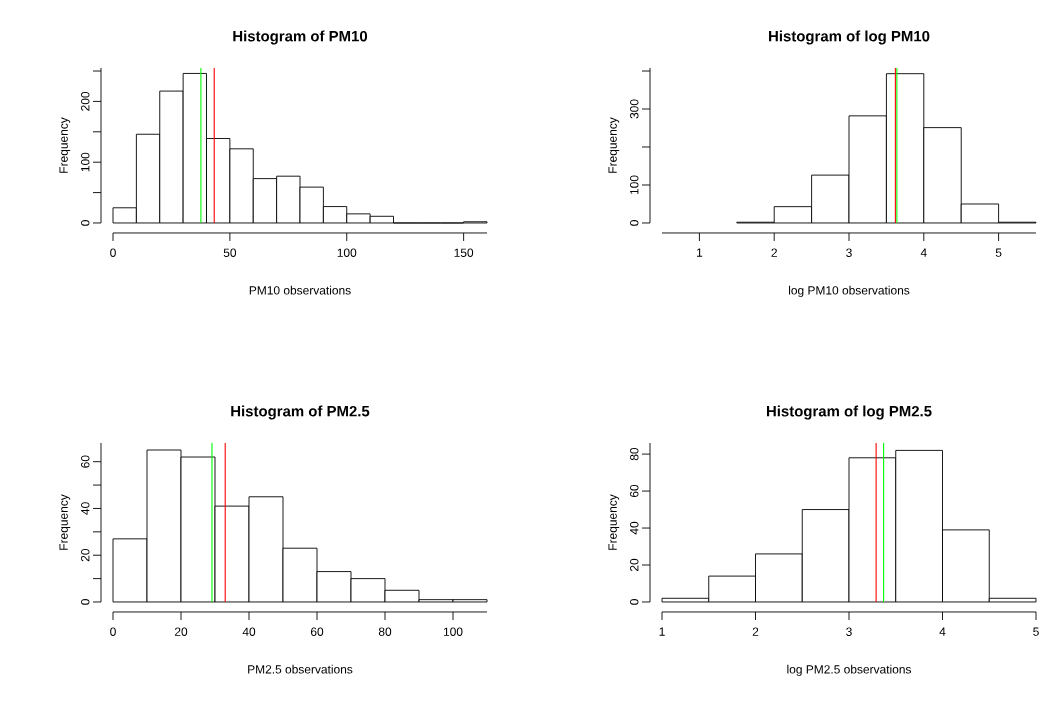 Image resolution: width=1043 pixels, height=709 pixels. Describe the element at coordinates (634, 109) in the screenshot. I see `y-tick-label: 300` at that location.